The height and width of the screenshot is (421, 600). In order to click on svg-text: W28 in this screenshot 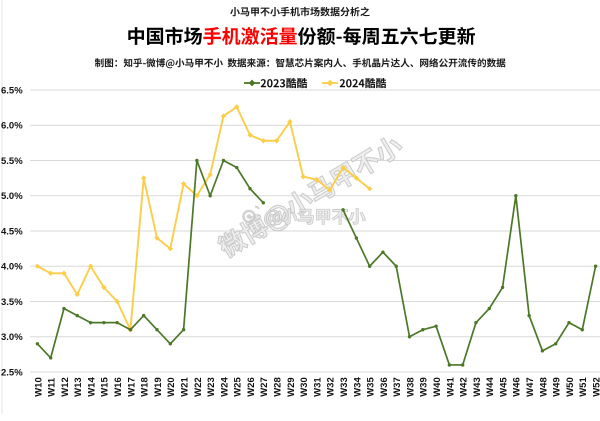, I will do `click(278, 387)`.